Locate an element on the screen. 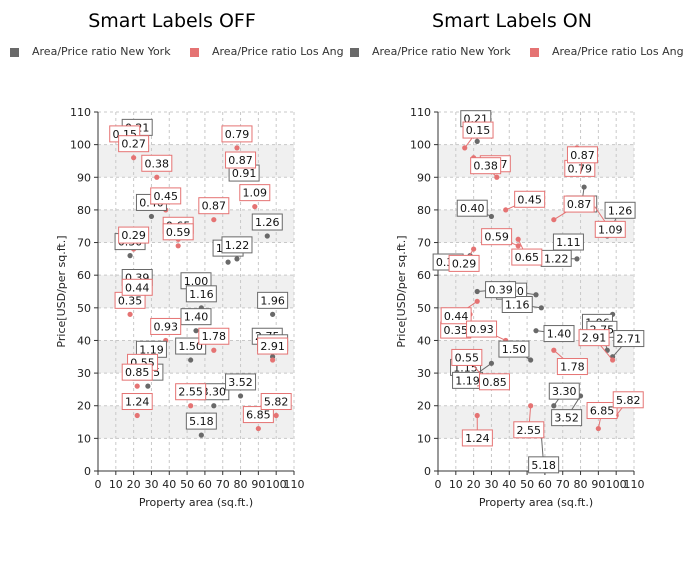  data-label: 2.91 is located at coordinates (273, 346).